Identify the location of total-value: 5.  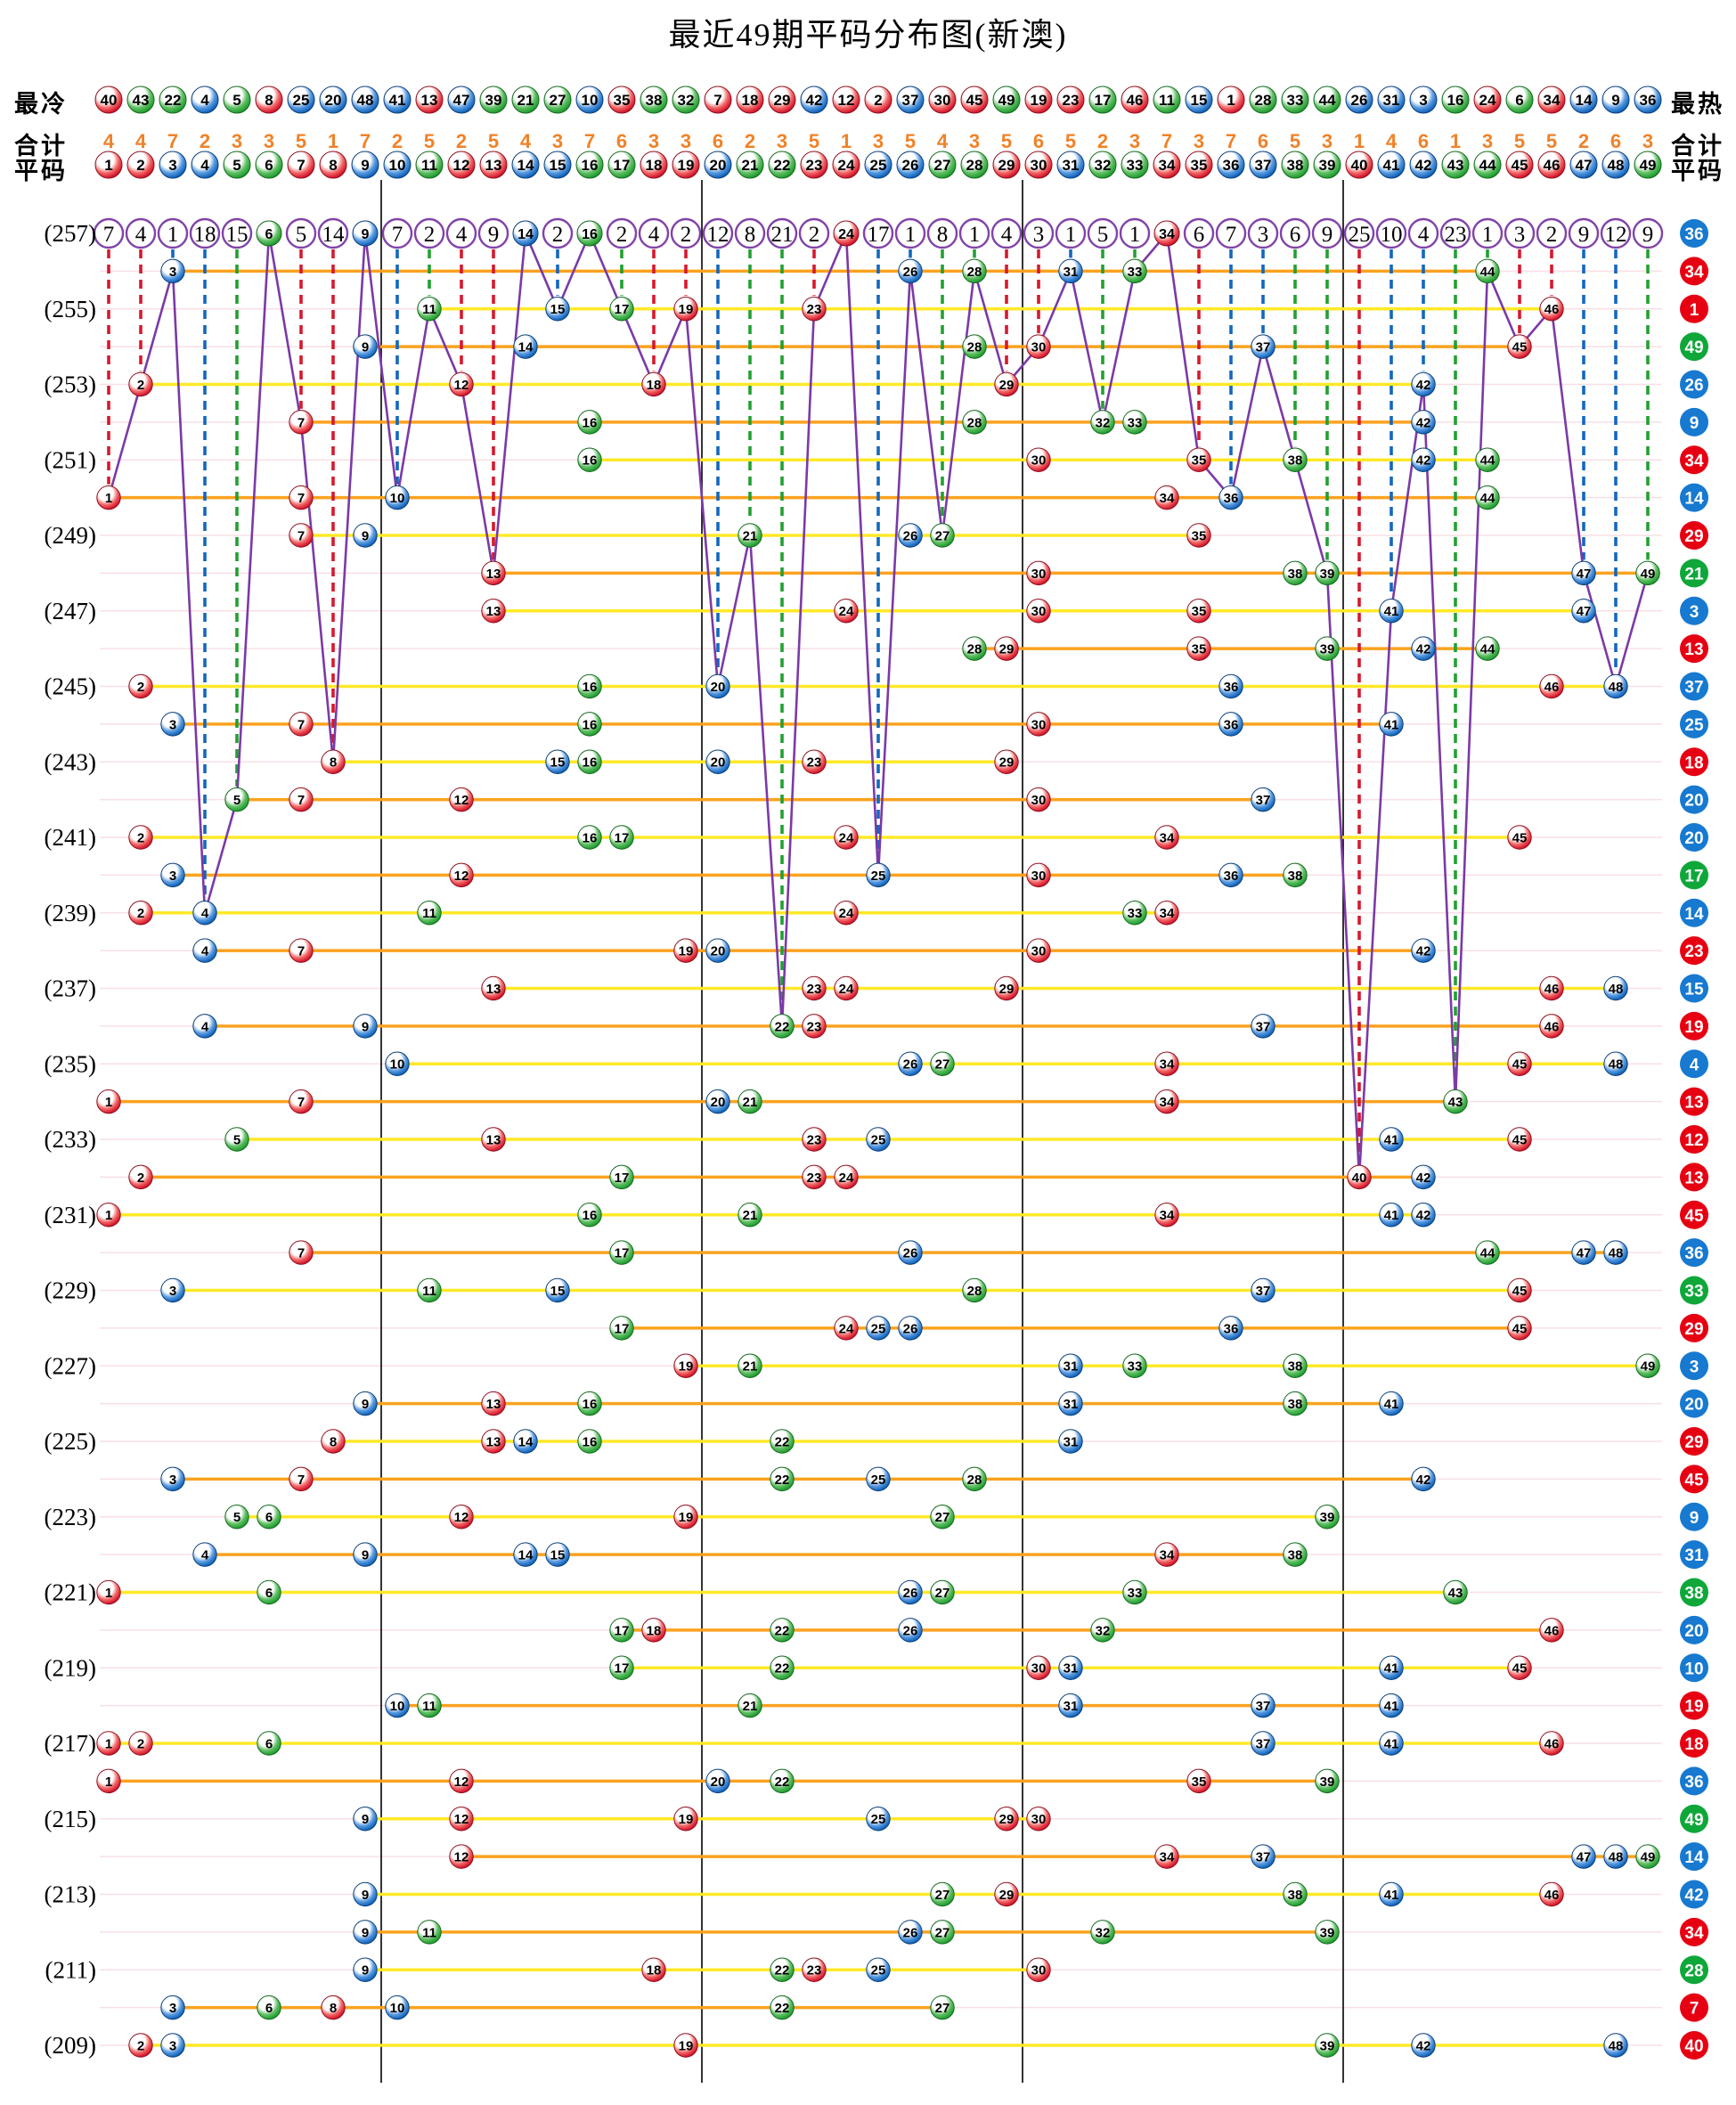
(814, 141).